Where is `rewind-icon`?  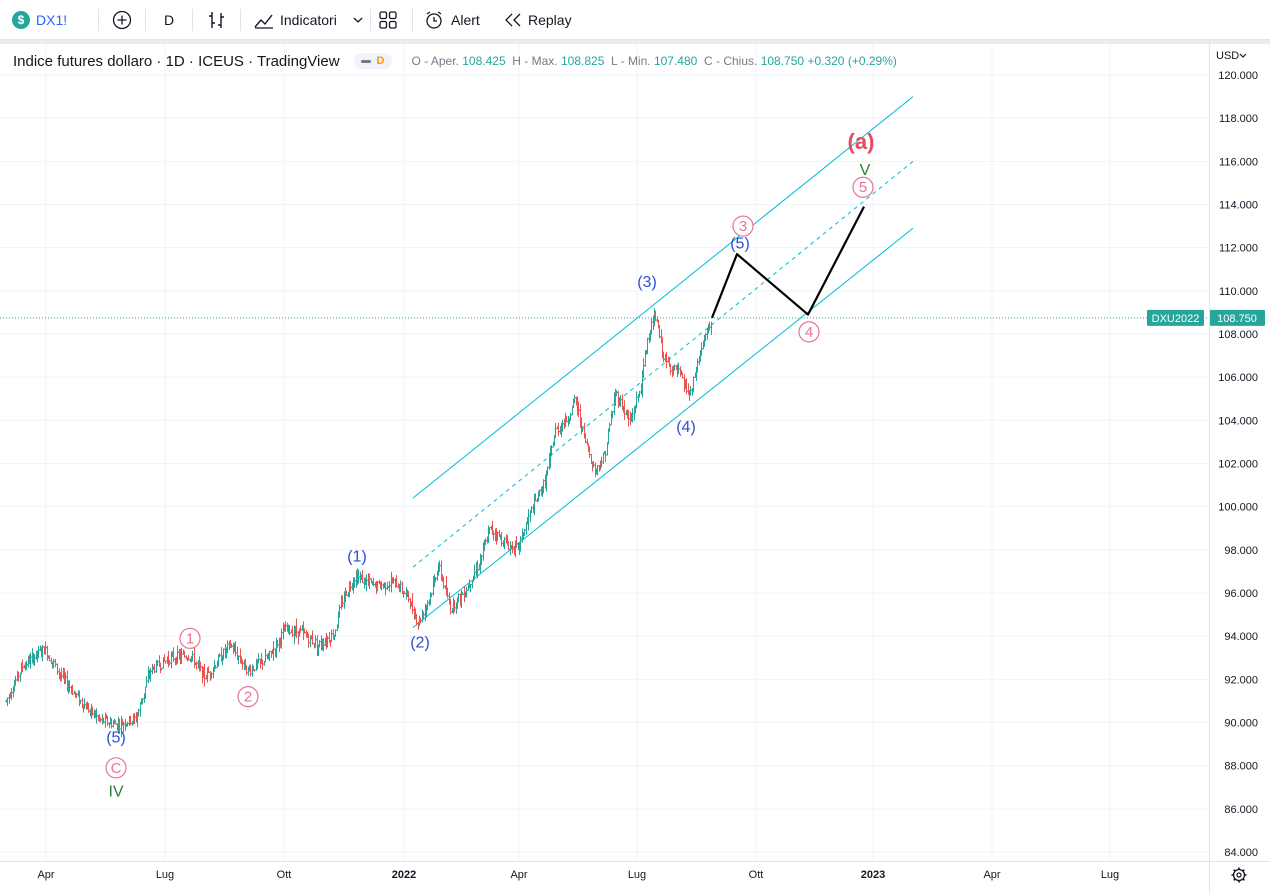 rewind-icon is located at coordinates (513, 20).